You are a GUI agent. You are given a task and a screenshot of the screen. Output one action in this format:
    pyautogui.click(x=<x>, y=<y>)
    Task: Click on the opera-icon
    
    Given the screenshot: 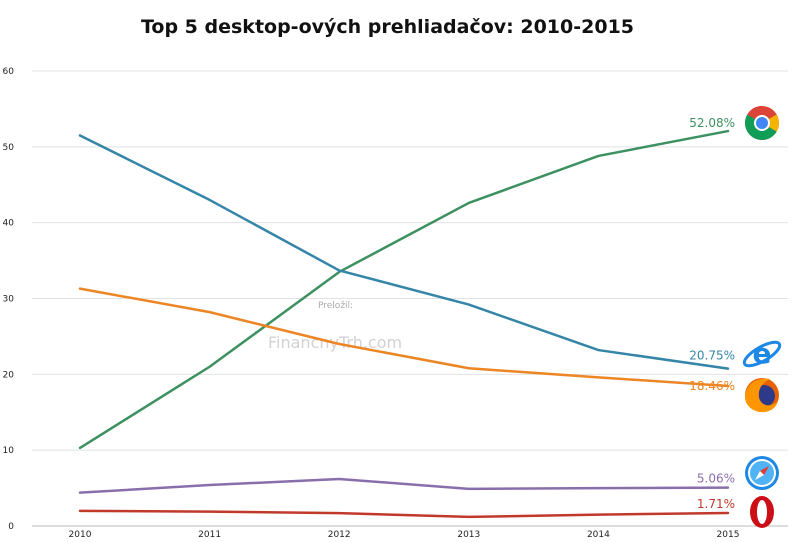 What is the action you would take?
    pyautogui.click(x=762, y=512)
    